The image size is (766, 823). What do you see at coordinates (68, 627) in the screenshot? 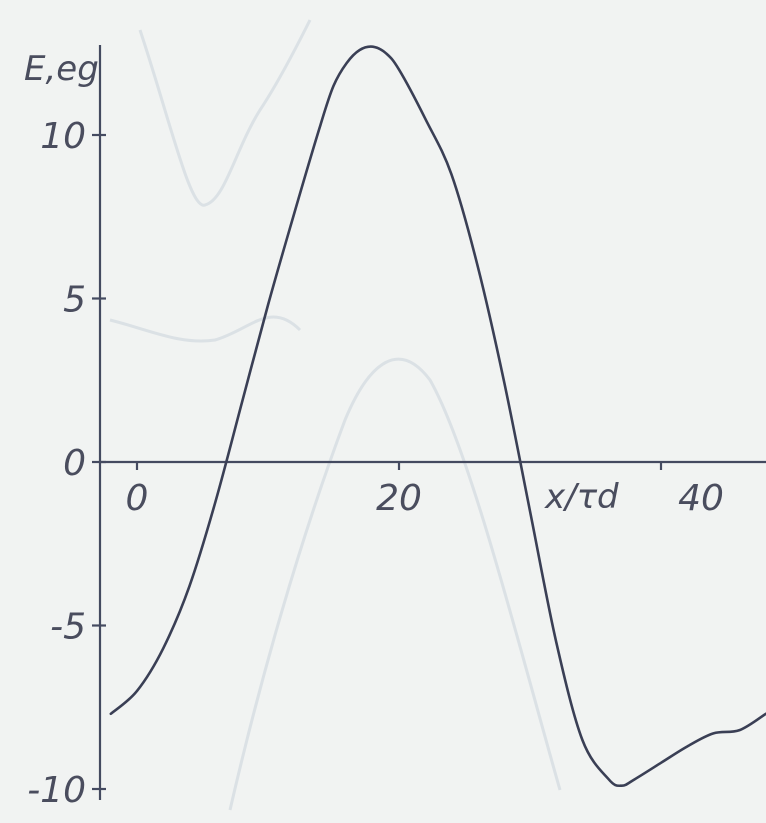
I see `y-tick-label: -5` at bounding box center [68, 627].